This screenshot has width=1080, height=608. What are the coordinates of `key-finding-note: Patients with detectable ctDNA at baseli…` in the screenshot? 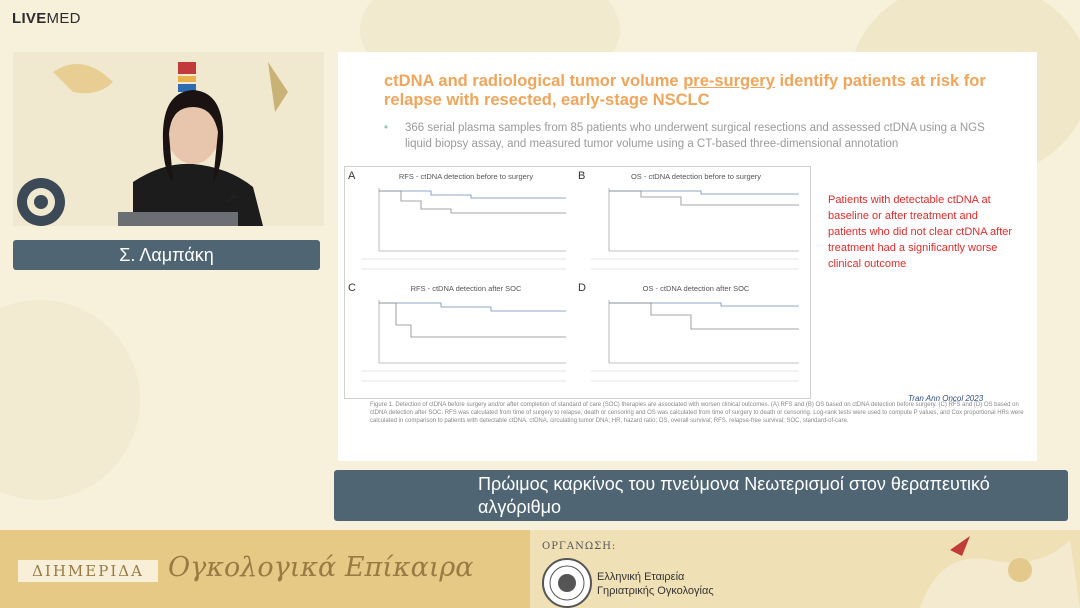 It's located at (920, 232).